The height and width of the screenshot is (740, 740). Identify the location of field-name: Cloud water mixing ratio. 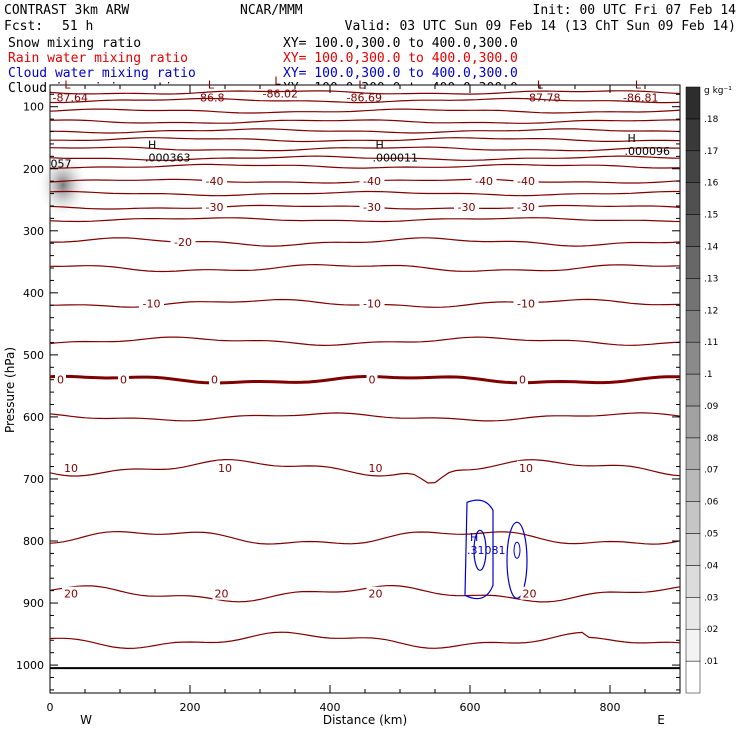
(102, 73).